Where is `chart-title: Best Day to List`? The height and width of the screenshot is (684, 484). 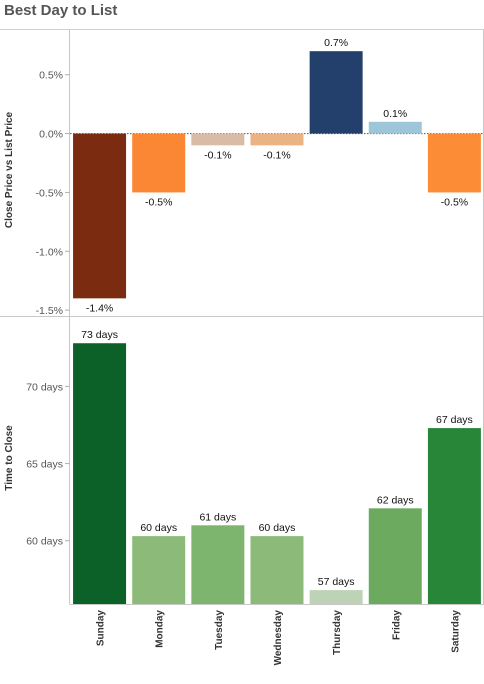
chart-title: Best Day to List is located at coordinates (61, 10).